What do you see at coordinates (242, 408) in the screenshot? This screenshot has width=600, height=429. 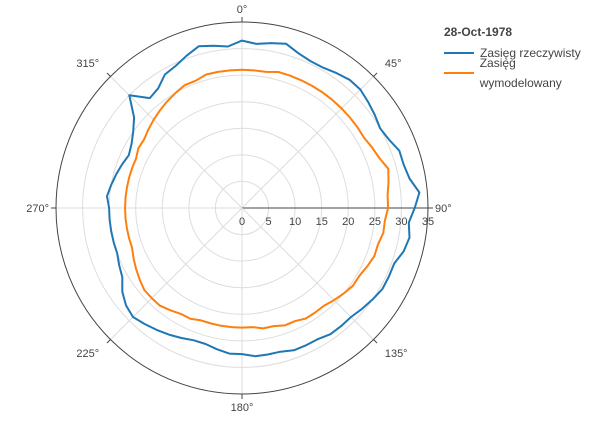 I see `angular-tick-label: 180°` at bounding box center [242, 408].